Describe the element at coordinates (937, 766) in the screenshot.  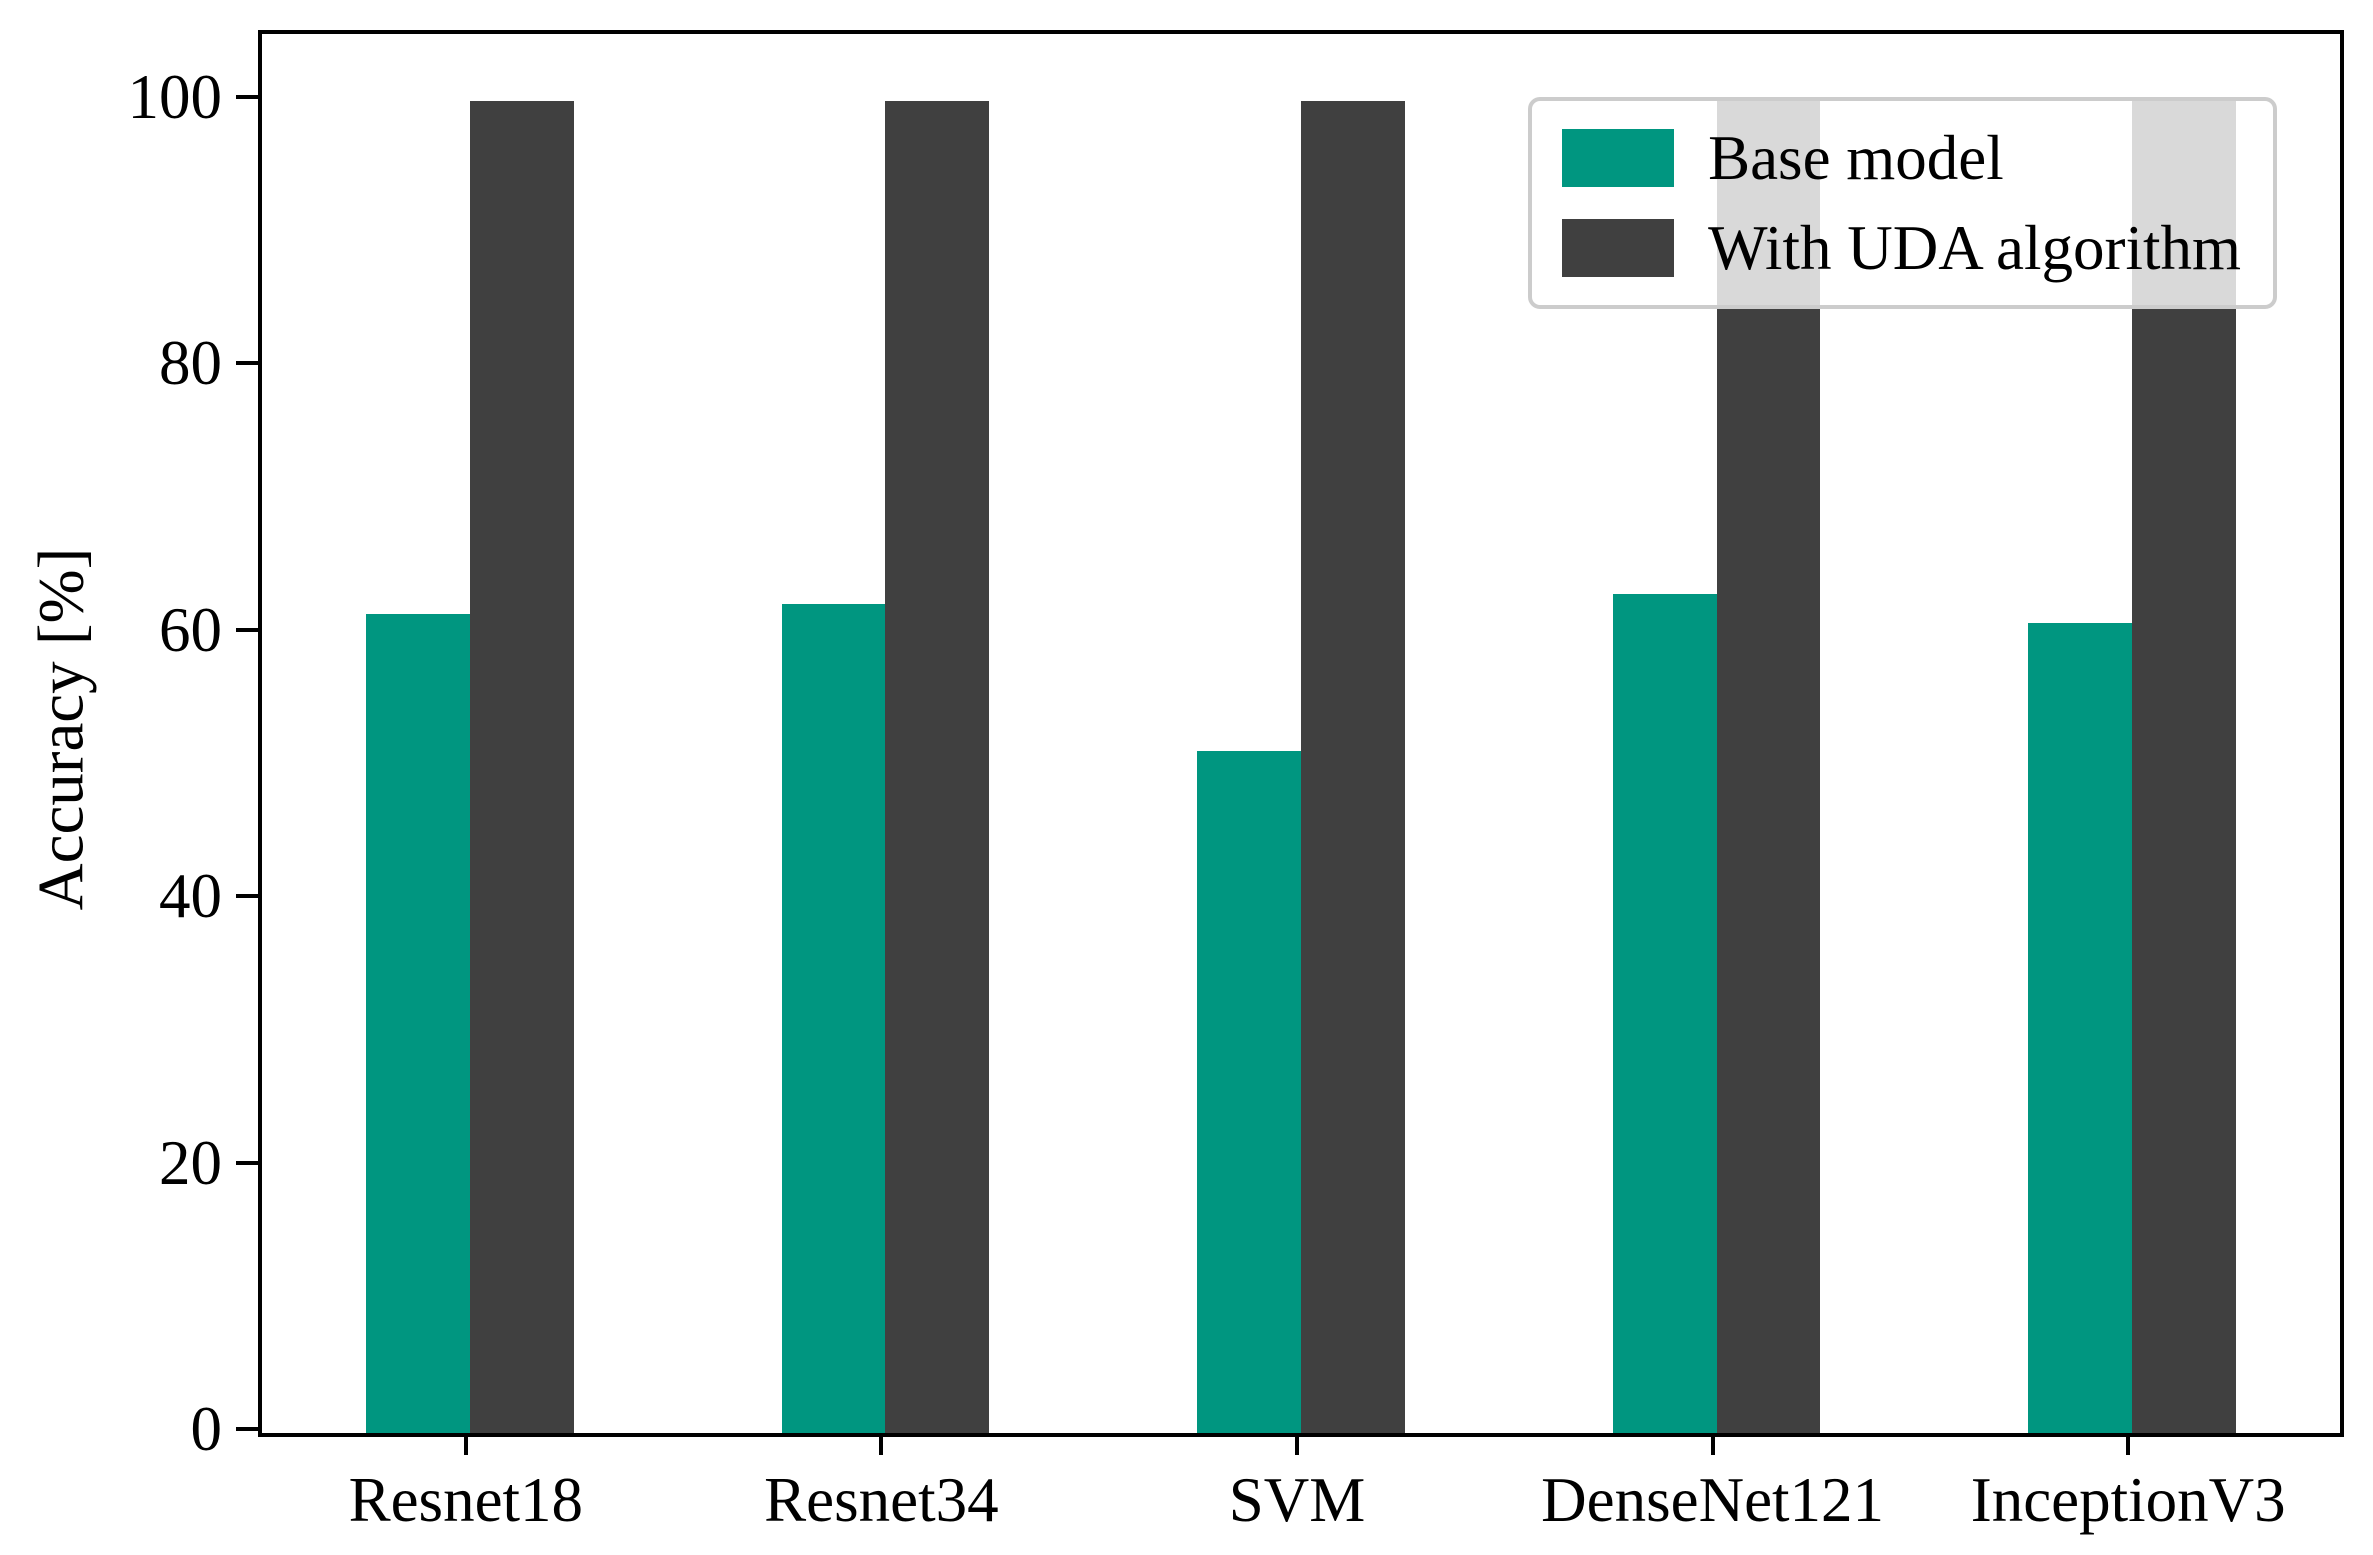
I see `bar-uda-Resnet34` at that location.